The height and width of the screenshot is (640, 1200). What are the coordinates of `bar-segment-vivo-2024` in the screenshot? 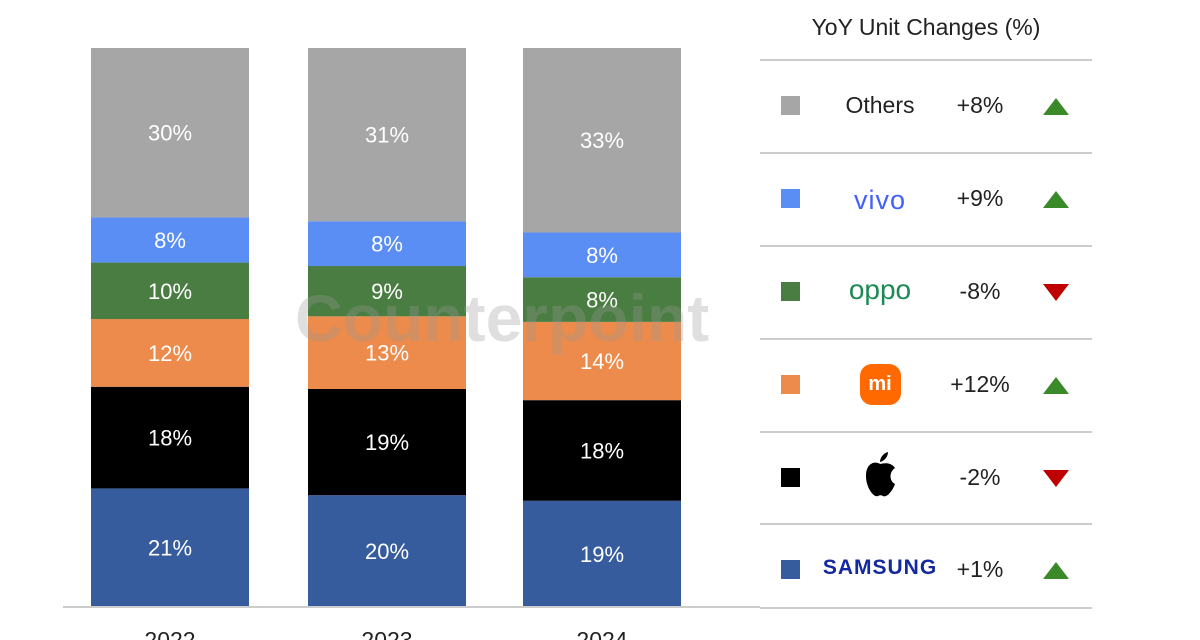 It's located at (602, 255).